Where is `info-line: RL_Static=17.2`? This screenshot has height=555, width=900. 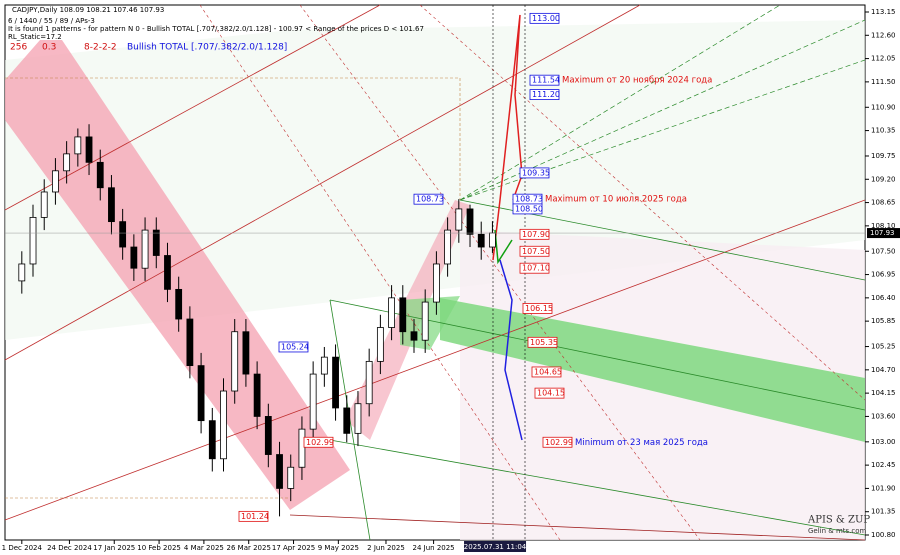
info-line: RL_Static=17.2 is located at coordinates (35, 37).